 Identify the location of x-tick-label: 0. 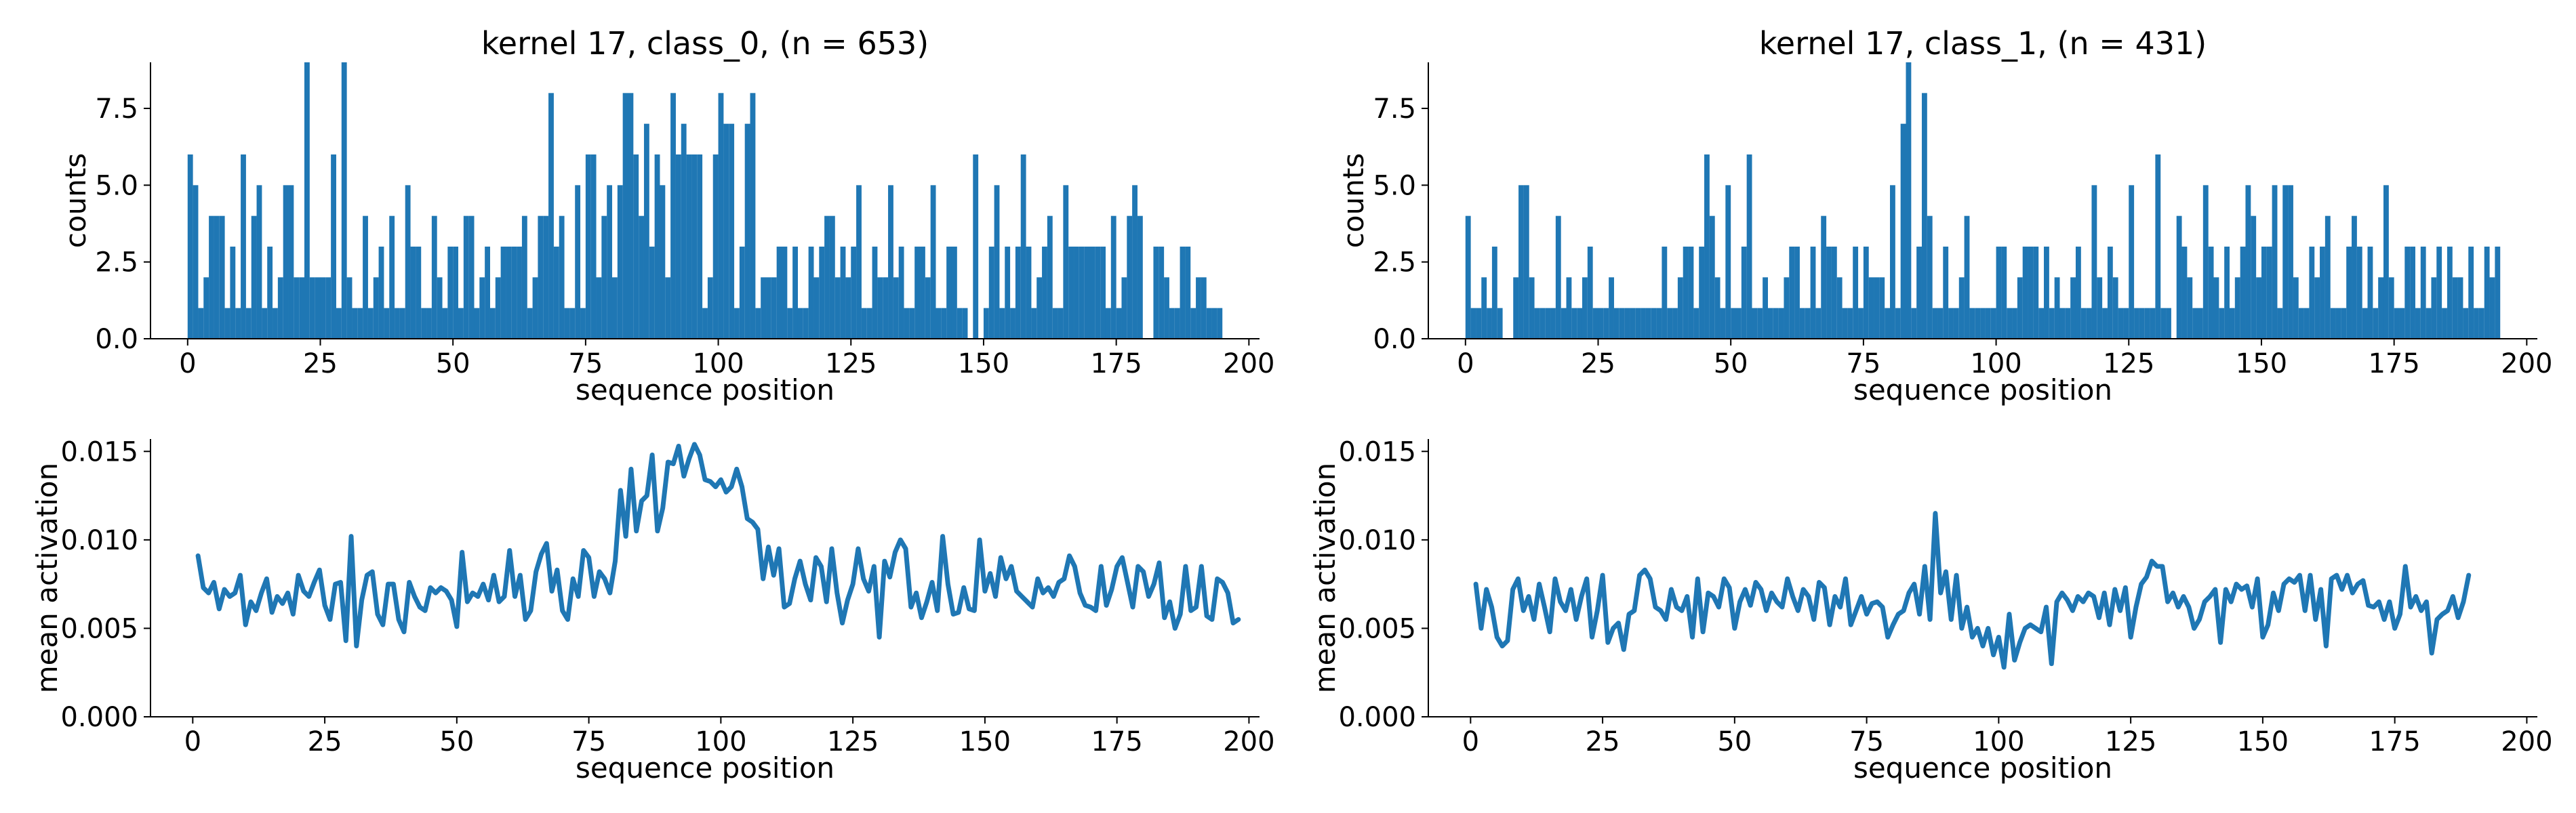
(192, 741).